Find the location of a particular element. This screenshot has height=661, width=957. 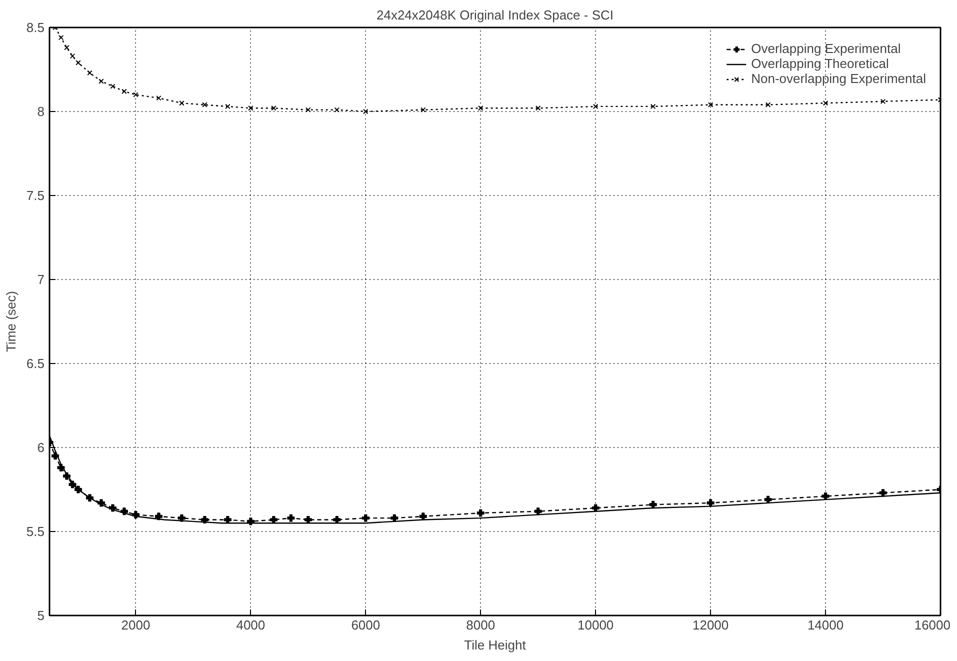

x-axis-title: Tile Height is located at coordinates (495, 645).